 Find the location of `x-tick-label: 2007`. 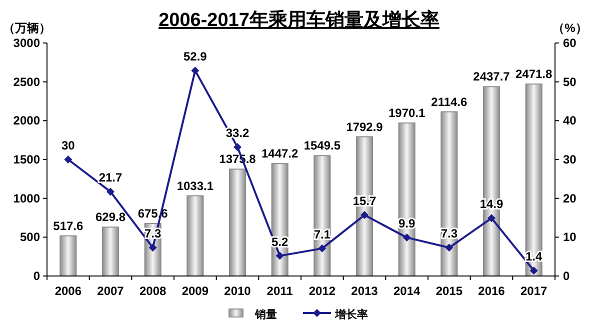

x-tick-label: 2007 is located at coordinates (110, 291).